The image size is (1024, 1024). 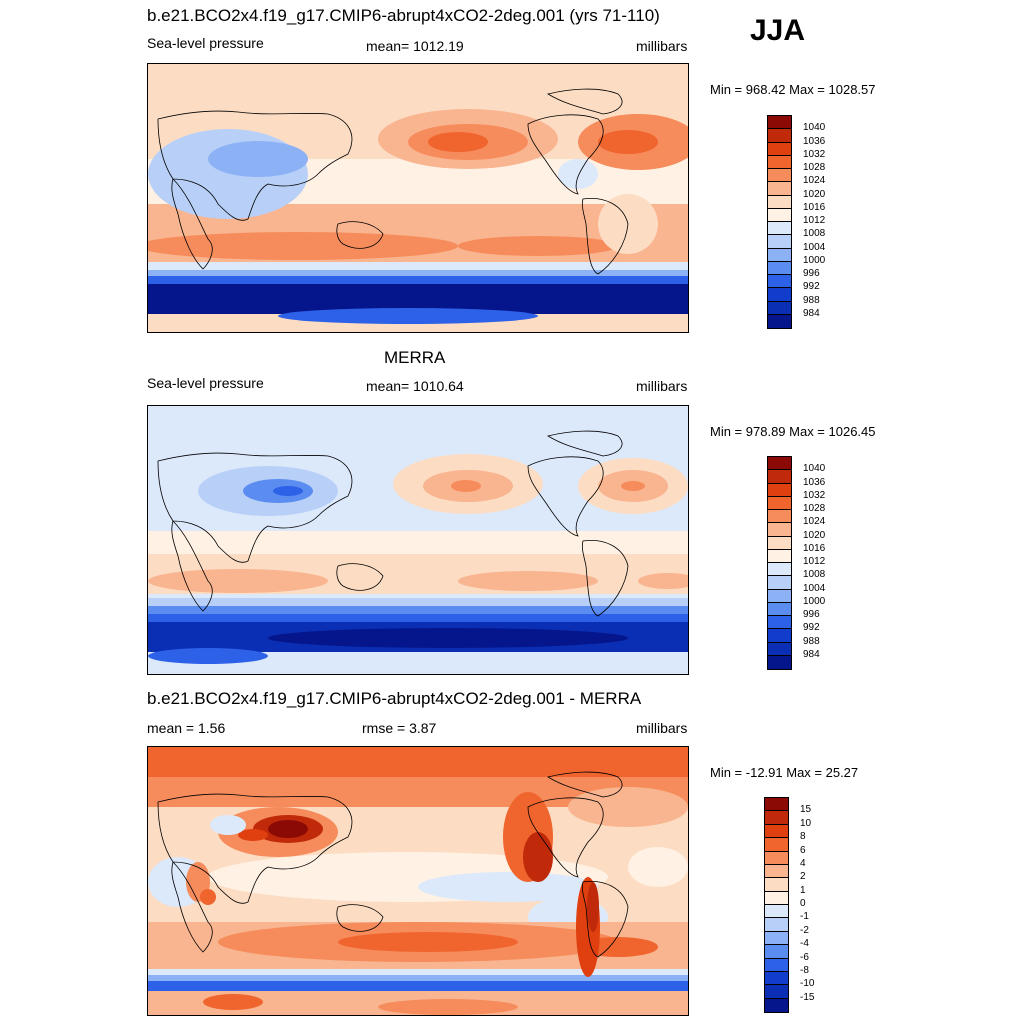 What do you see at coordinates (662, 46) in the screenshot?
I see `panel1-right-label: millibars` at bounding box center [662, 46].